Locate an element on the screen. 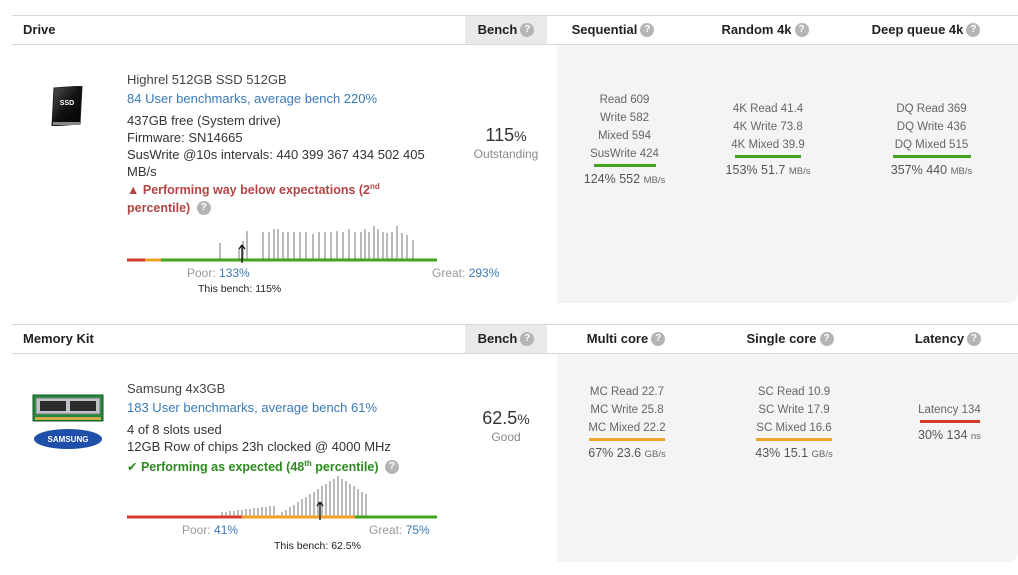 The height and width of the screenshot is (575, 1018). memory-name: Samsung 4x3GB is located at coordinates (176, 388).